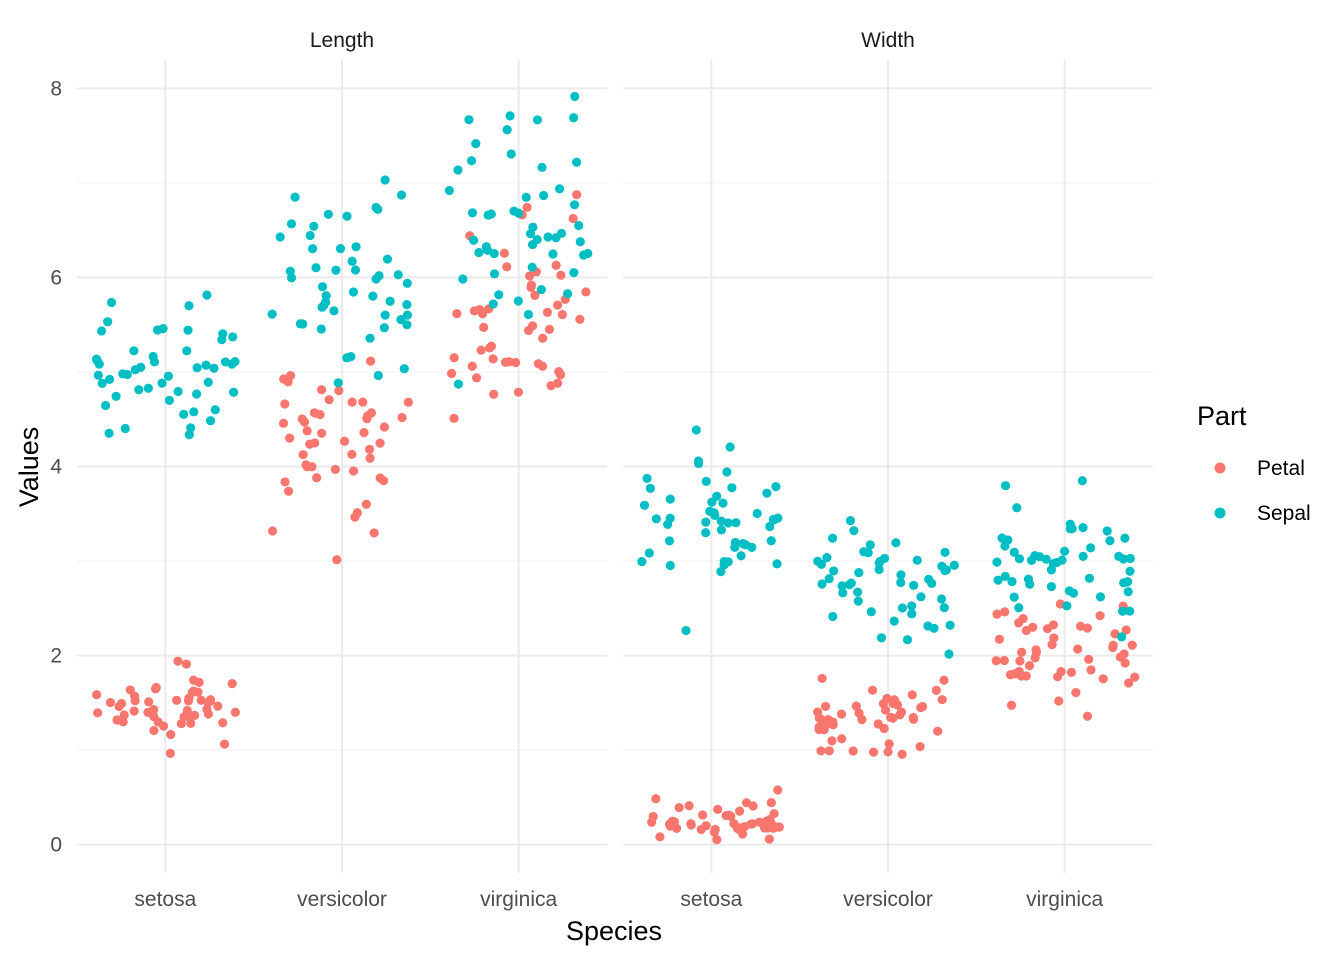 The width and height of the screenshot is (1344, 960). I want to click on legend-label-sepal: Sepal, so click(1284, 513).